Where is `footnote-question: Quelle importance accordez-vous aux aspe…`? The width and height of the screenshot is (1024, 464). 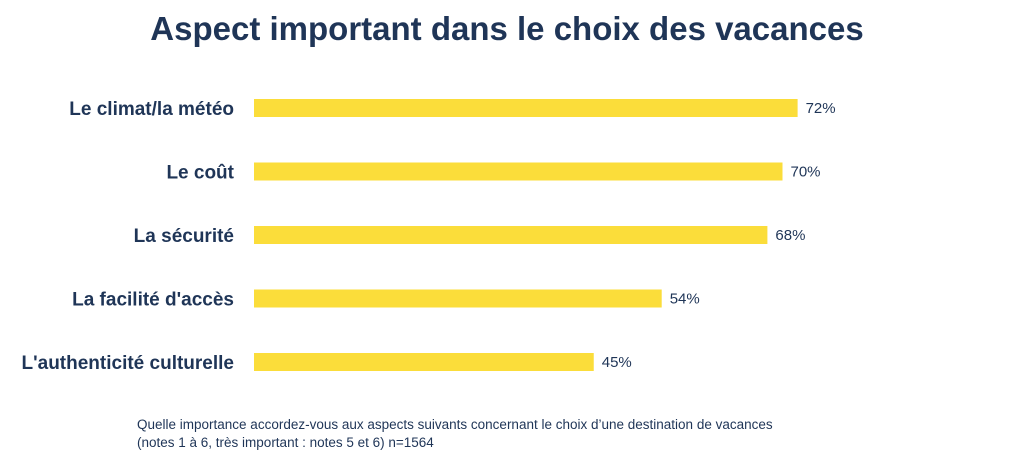 footnote-question: Quelle importance accordez-vous aux aspe… is located at coordinates (455, 424).